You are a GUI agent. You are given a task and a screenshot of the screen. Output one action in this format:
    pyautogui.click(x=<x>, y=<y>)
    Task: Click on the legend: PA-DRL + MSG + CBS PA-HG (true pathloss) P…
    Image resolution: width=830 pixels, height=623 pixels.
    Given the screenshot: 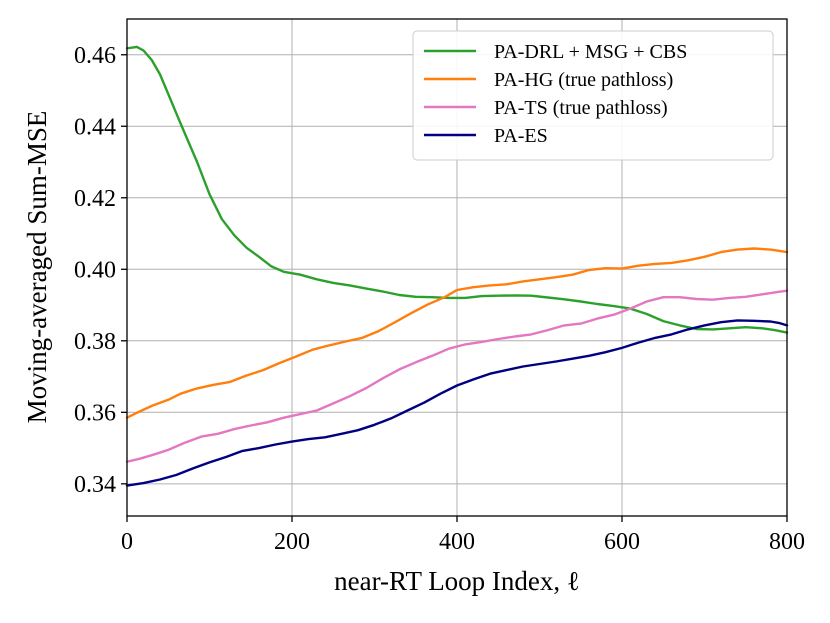 What is the action you would take?
    pyautogui.click(x=593, y=95)
    